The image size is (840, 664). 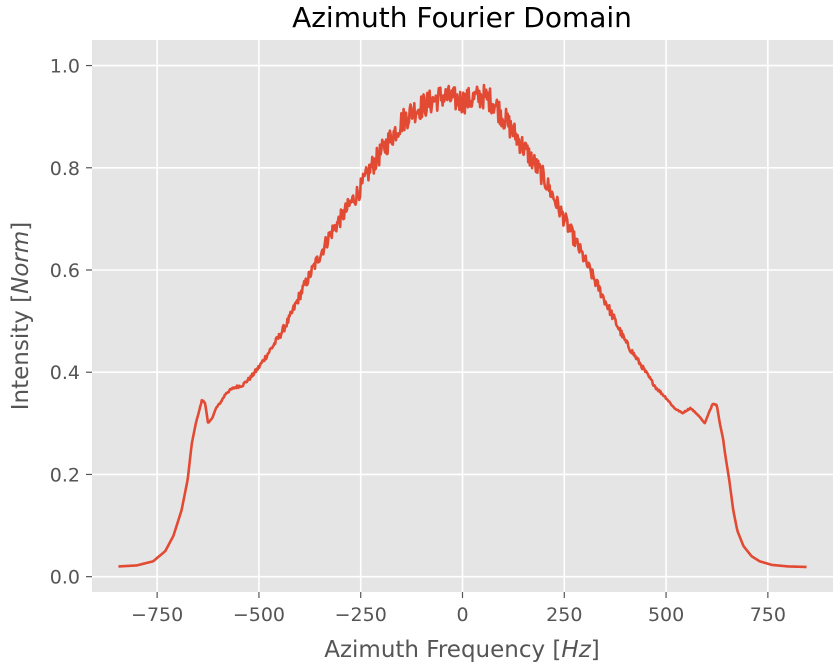 What do you see at coordinates (259, 615) in the screenshot?
I see `x-tick-label: −500` at bounding box center [259, 615].